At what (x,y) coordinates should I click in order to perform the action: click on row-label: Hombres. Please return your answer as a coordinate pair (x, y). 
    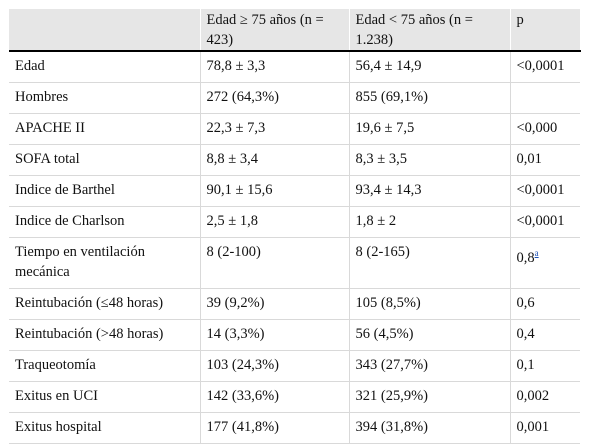
    Looking at the image, I should click on (105, 98).